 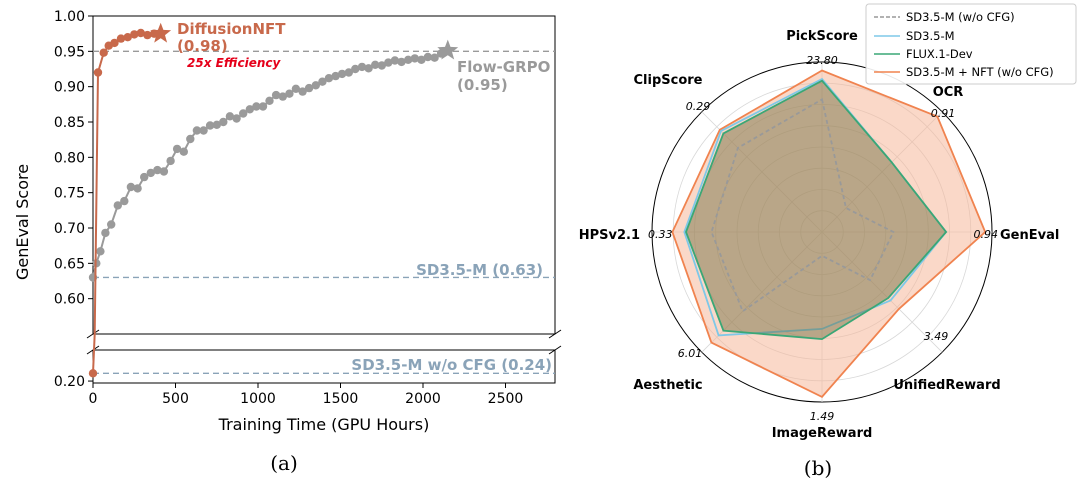 What do you see at coordinates (69, 300) in the screenshot?
I see `y-tick-label: 0.60` at bounding box center [69, 300].